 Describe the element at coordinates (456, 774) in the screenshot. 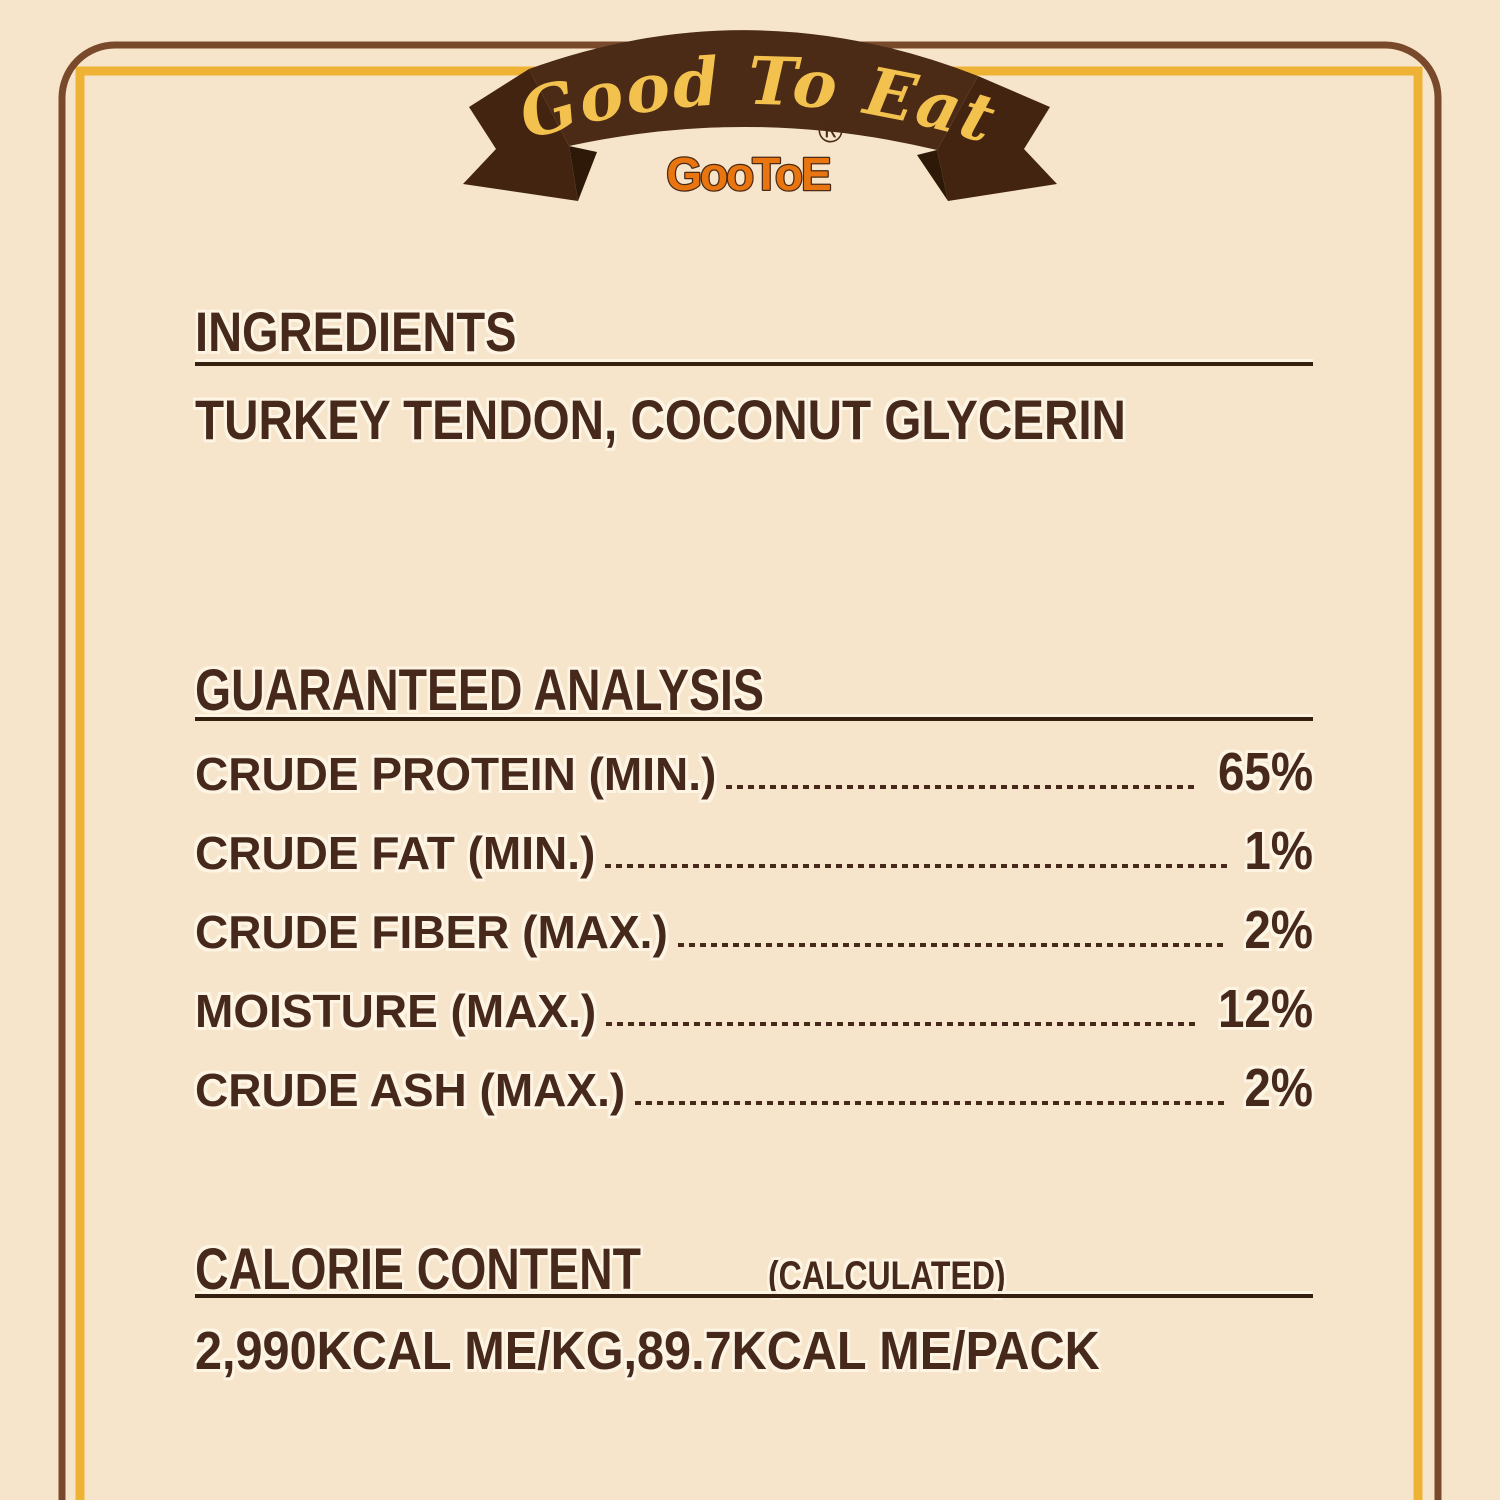

I see `analysis-label: CRUDE PROTEIN (MIN.)` at that location.